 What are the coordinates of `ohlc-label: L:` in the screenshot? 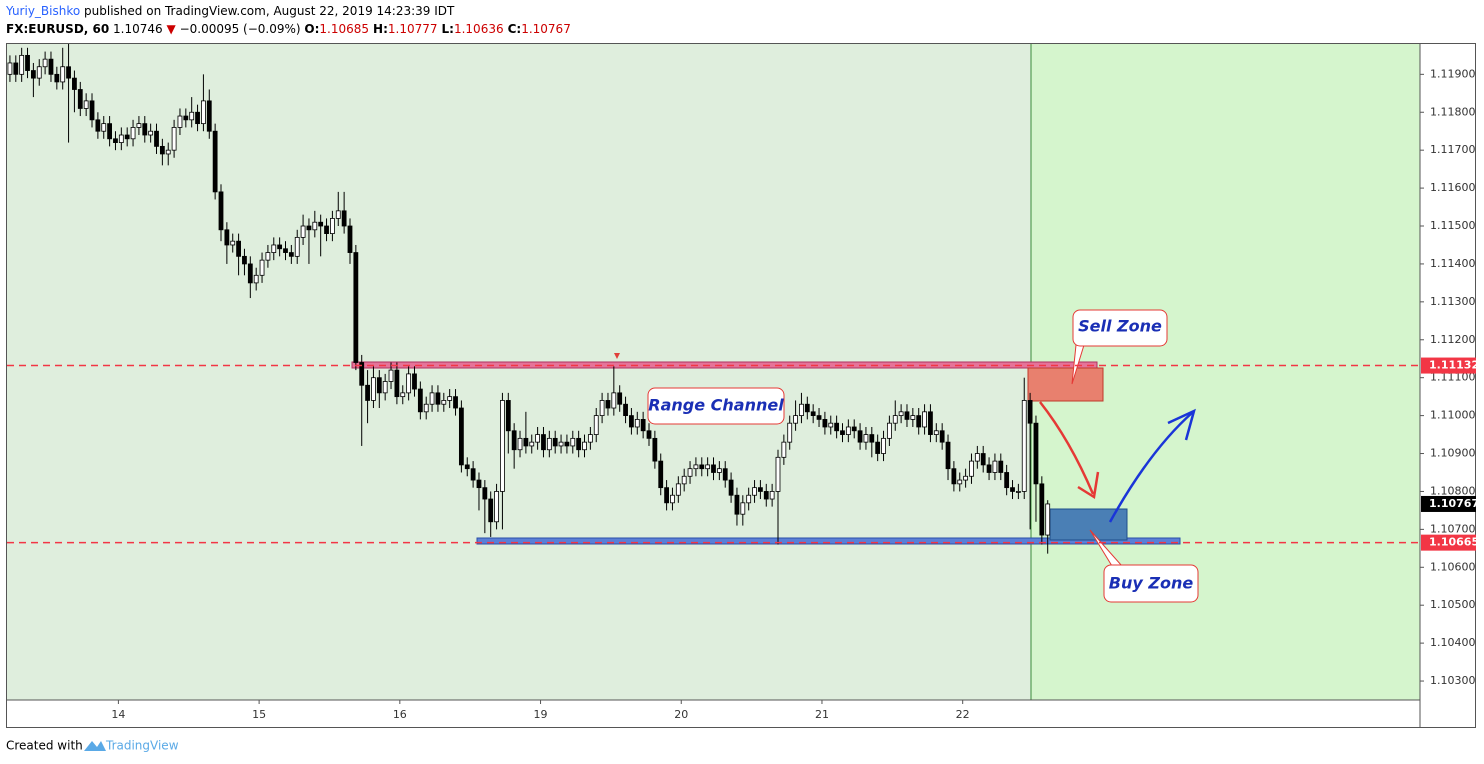 It's located at (447, 29).